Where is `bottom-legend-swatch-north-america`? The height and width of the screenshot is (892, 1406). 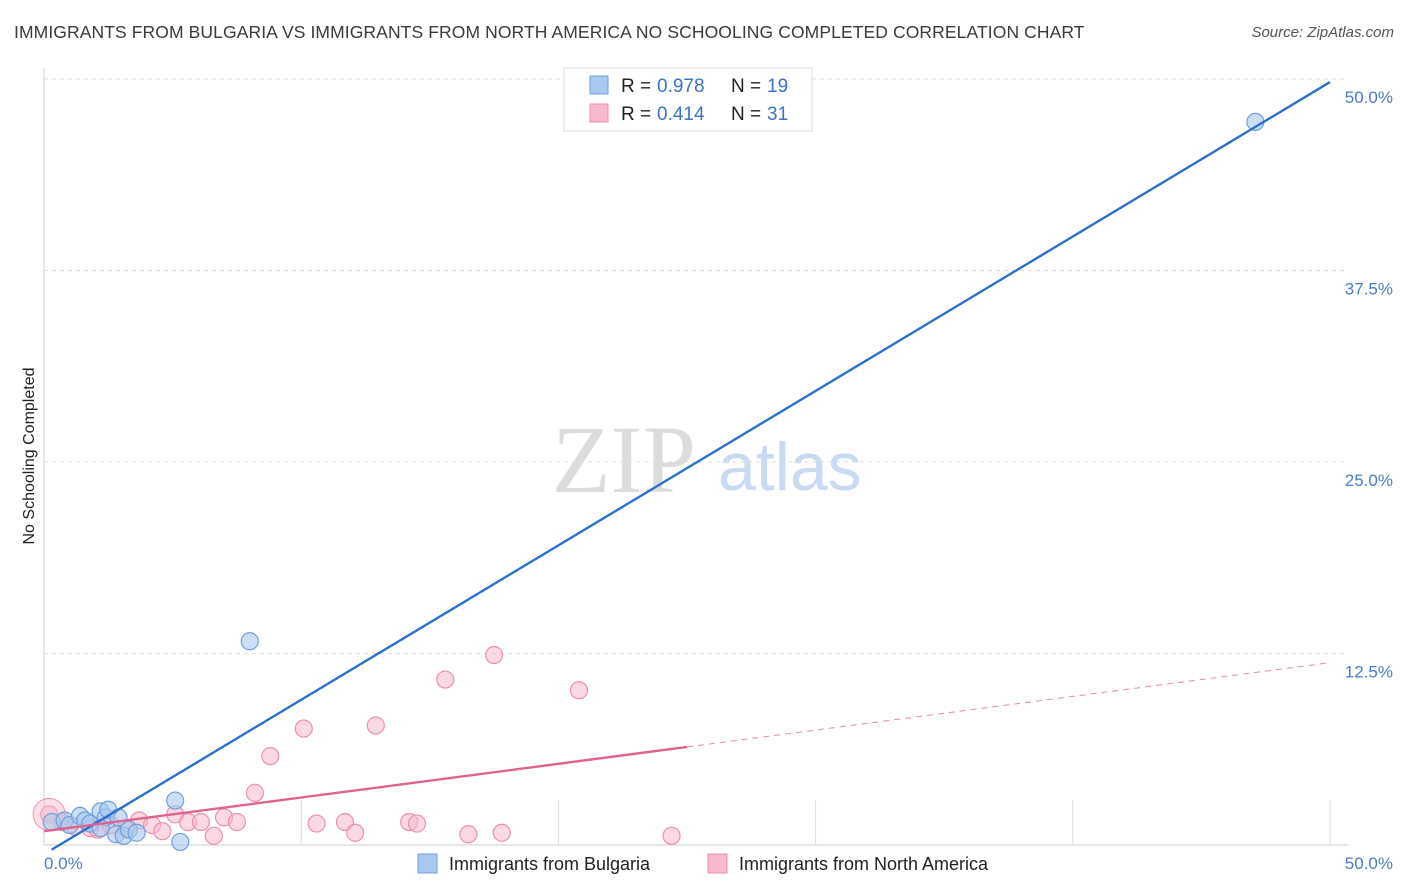 bottom-legend-swatch-north-america is located at coordinates (717, 863).